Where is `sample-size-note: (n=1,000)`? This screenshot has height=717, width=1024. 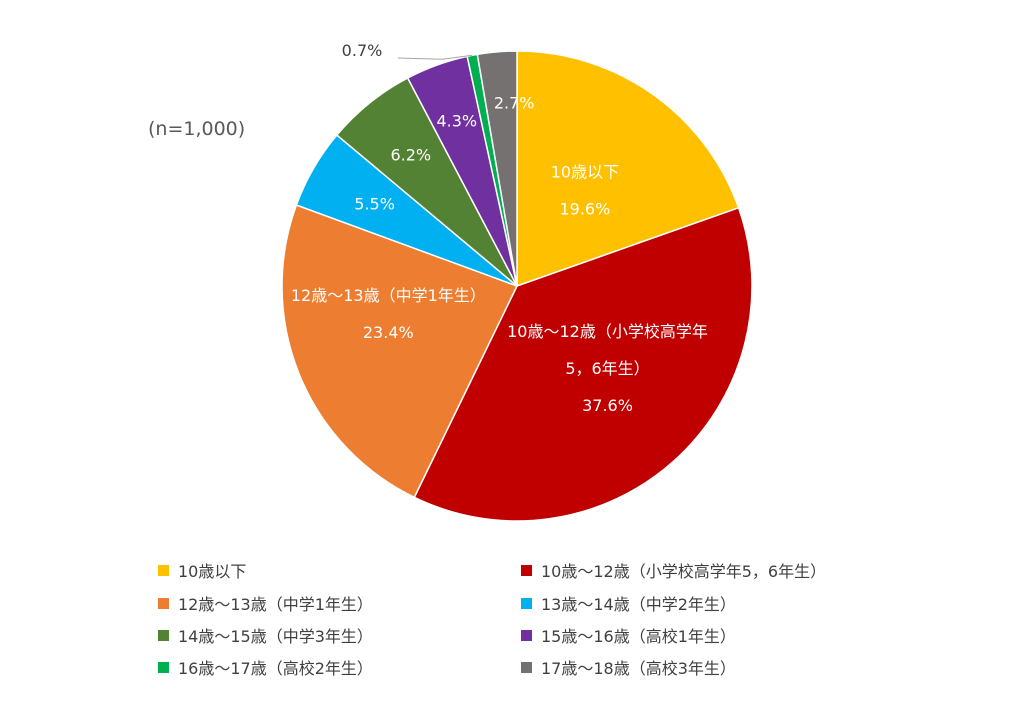
sample-size-note: (n=1,000) is located at coordinates (197, 129).